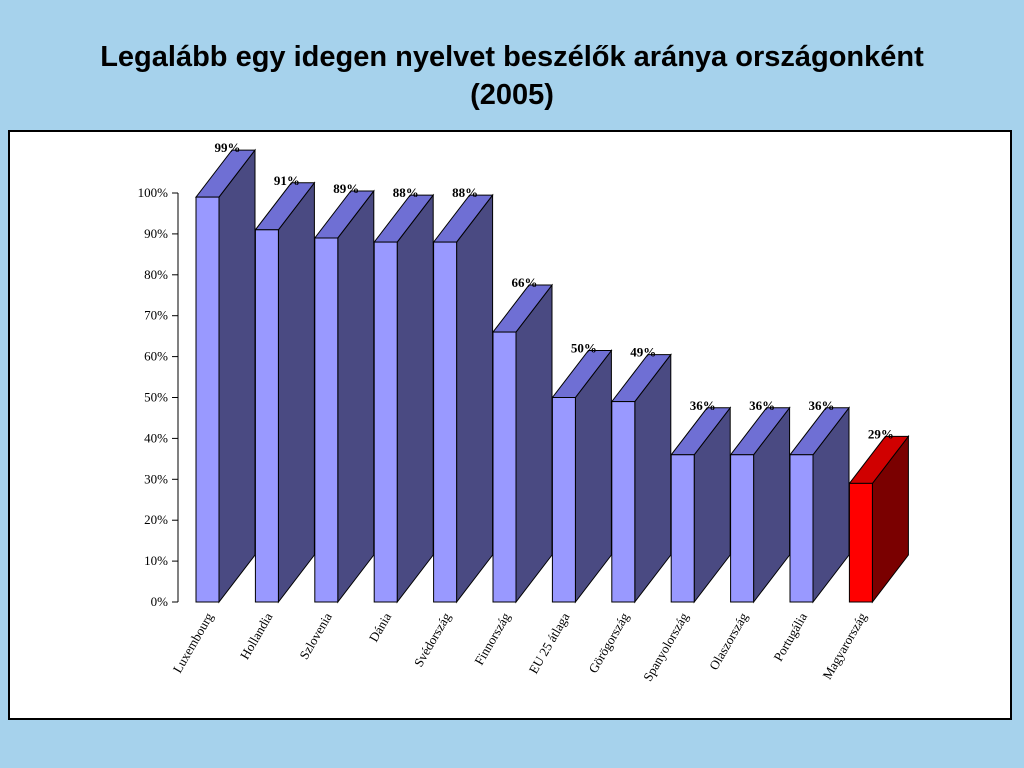 The image size is (1024, 768). What do you see at coordinates (432, 640) in the screenshot?
I see `category-label: Svédország` at bounding box center [432, 640].